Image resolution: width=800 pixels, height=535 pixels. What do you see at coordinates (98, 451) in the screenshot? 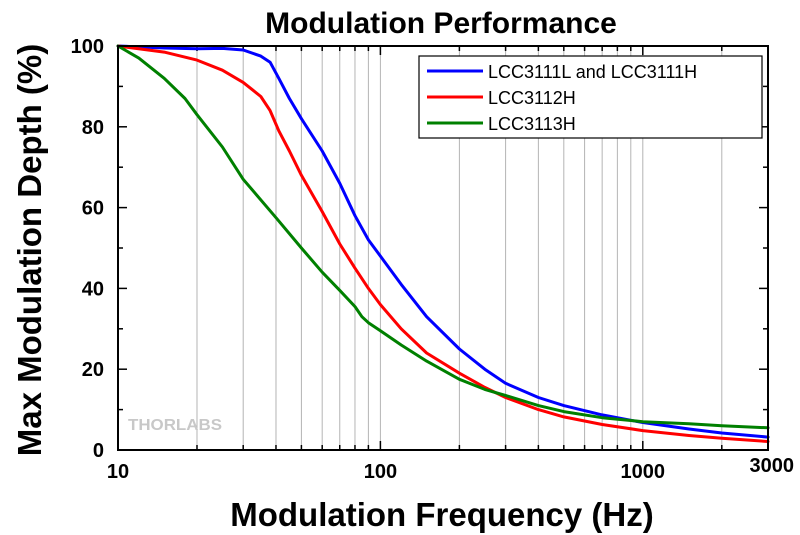
I see `y-tick-label: 0` at bounding box center [98, 451].